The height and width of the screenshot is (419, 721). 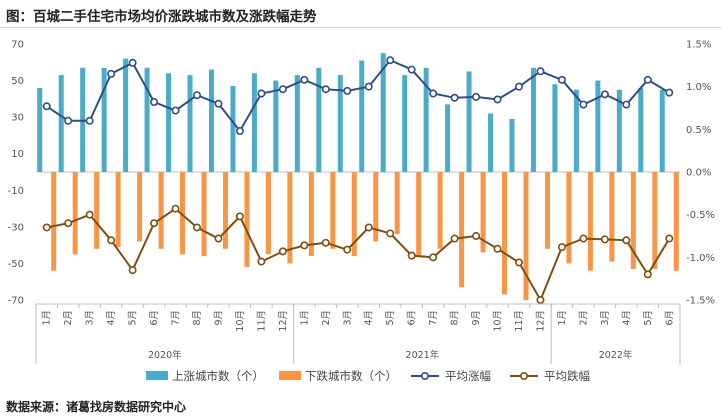 What do you see at coordinates (68, 318) in the screenshot?
I see `month-label: 2月` at bounding box center [68, 318].